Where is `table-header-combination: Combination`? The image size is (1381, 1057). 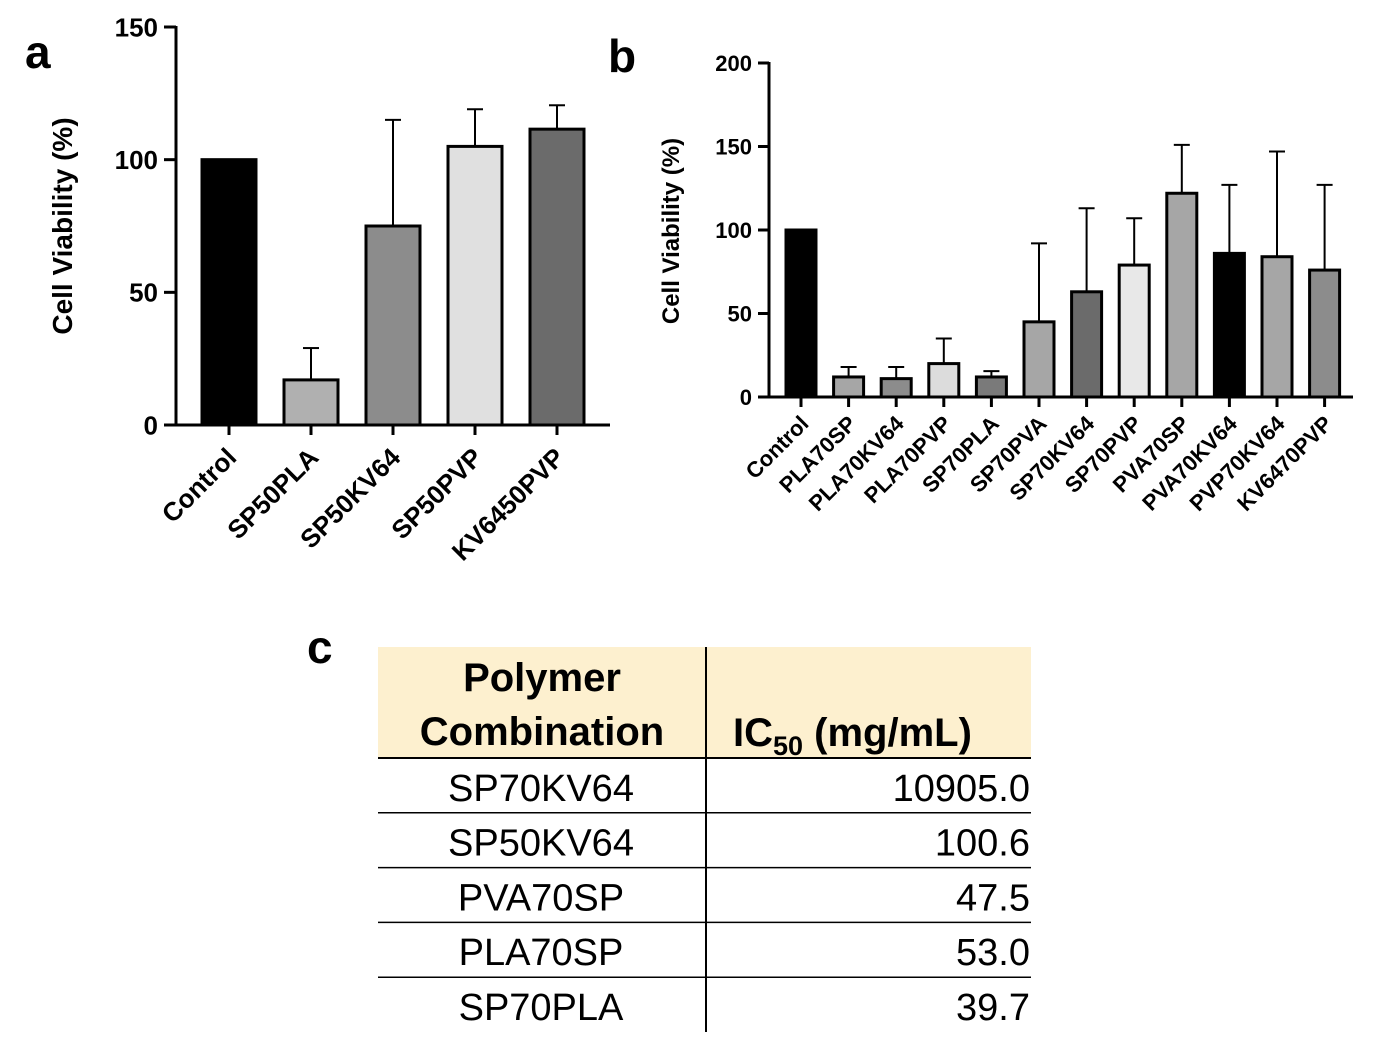 table-header-combination: Combination is located at coordinates (542, 732).